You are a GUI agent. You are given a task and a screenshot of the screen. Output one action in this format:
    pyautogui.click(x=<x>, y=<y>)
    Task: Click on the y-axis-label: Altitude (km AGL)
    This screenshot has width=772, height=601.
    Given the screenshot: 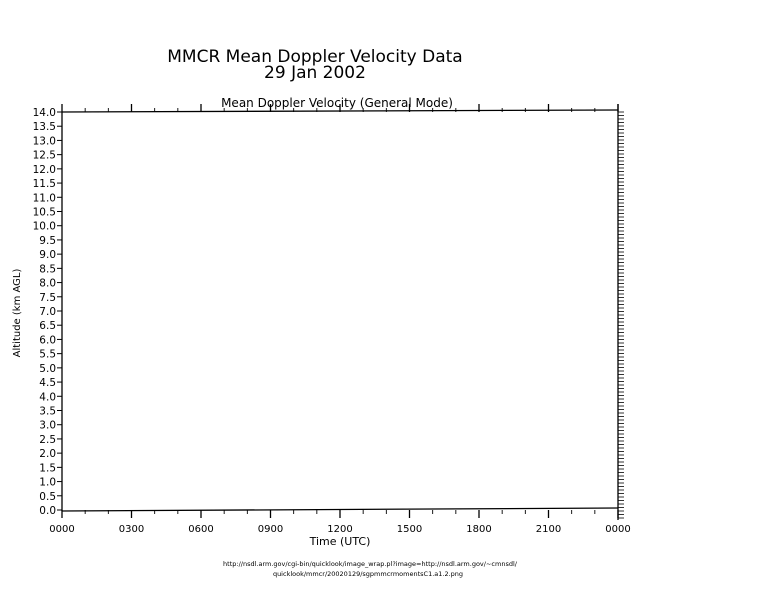 What is the action you would take?
    pyautogui.click(x=17, y=313)
    